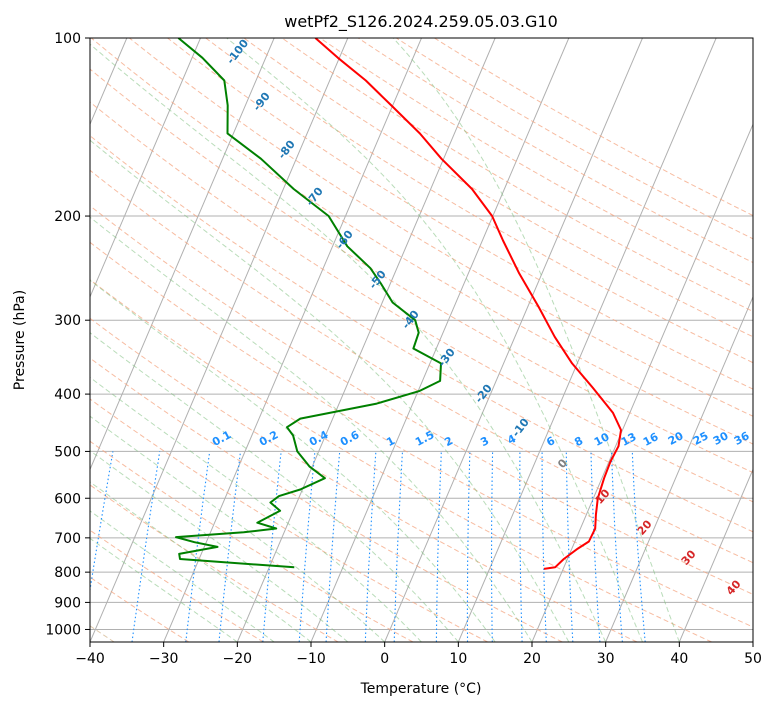  Describe the element at coordinates (651, 439) in the screenshot. I see `mixing-ratio-label: 16` at that location.